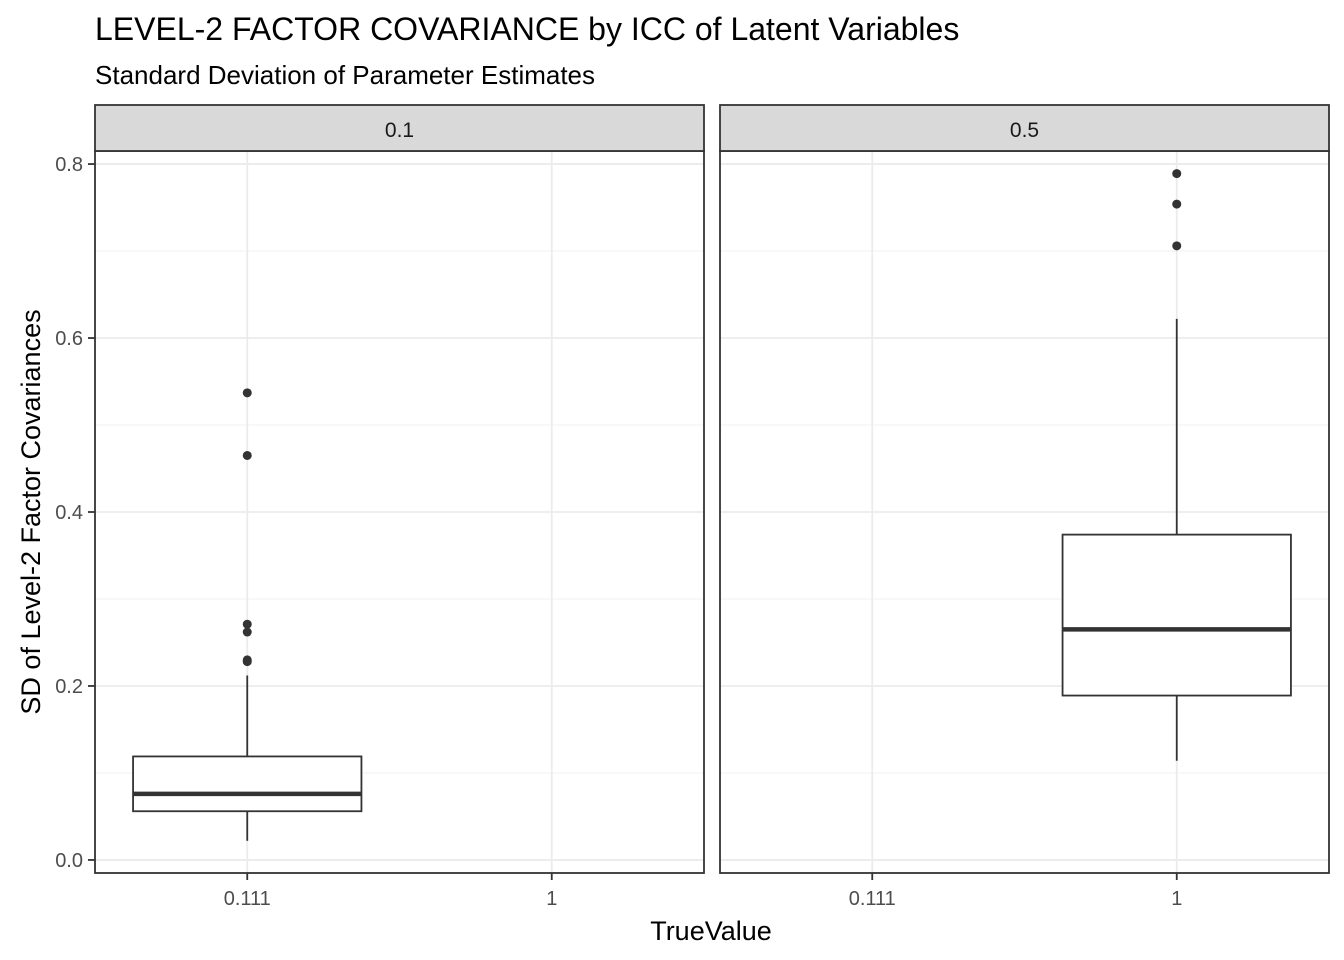  I want to click on y-tick-label: 0.2, so click(69, 687).